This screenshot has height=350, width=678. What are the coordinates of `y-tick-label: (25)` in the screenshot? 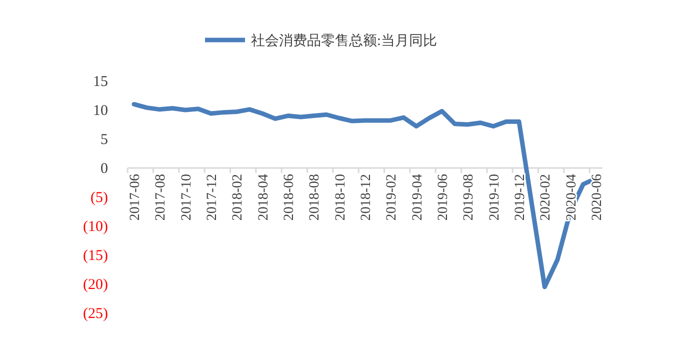 It's located at (95, 314).